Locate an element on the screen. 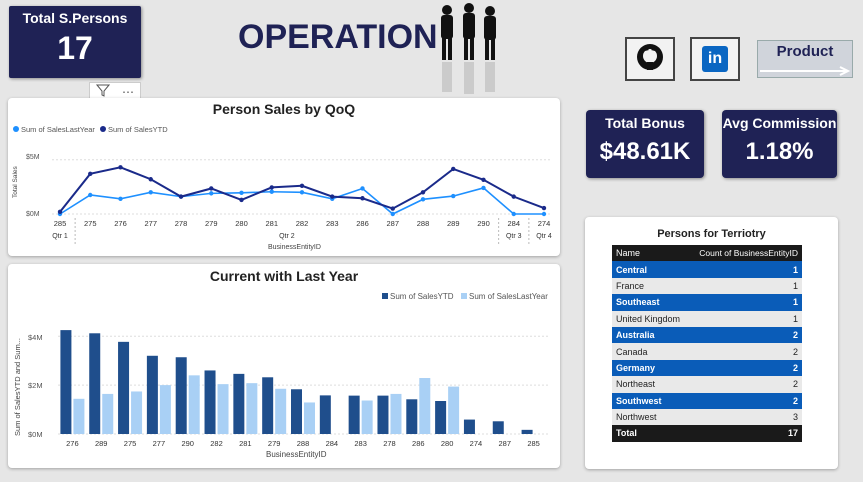  table-row: Northeast 2 is located at coordinates (707, 384).